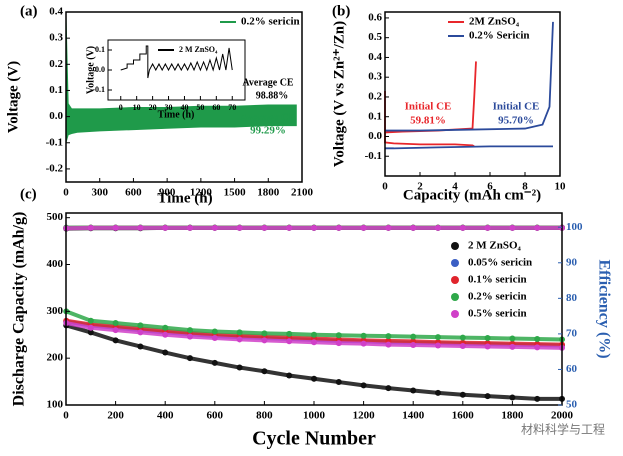 Image resolution: width=623 pixels, height=456 pixels. I want to click on x-tick-label: 40, so click(184, 107).